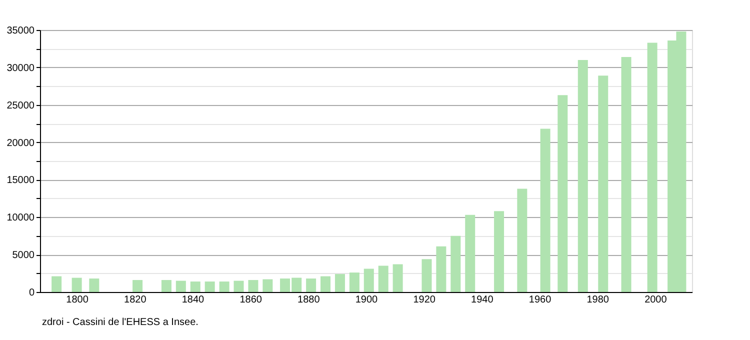  Describe the element at coordinates (482, 300) in the screenshot. I see `x-tick-label: 1940` at that location.